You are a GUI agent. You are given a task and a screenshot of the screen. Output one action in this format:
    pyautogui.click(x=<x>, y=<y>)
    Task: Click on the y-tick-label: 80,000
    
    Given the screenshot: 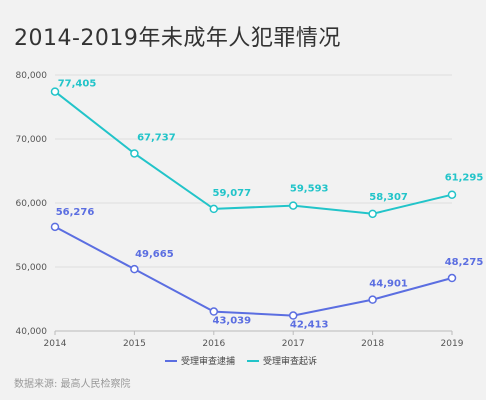 What is the action you would take?
    pyautogui.click(x=32, y=76)
    